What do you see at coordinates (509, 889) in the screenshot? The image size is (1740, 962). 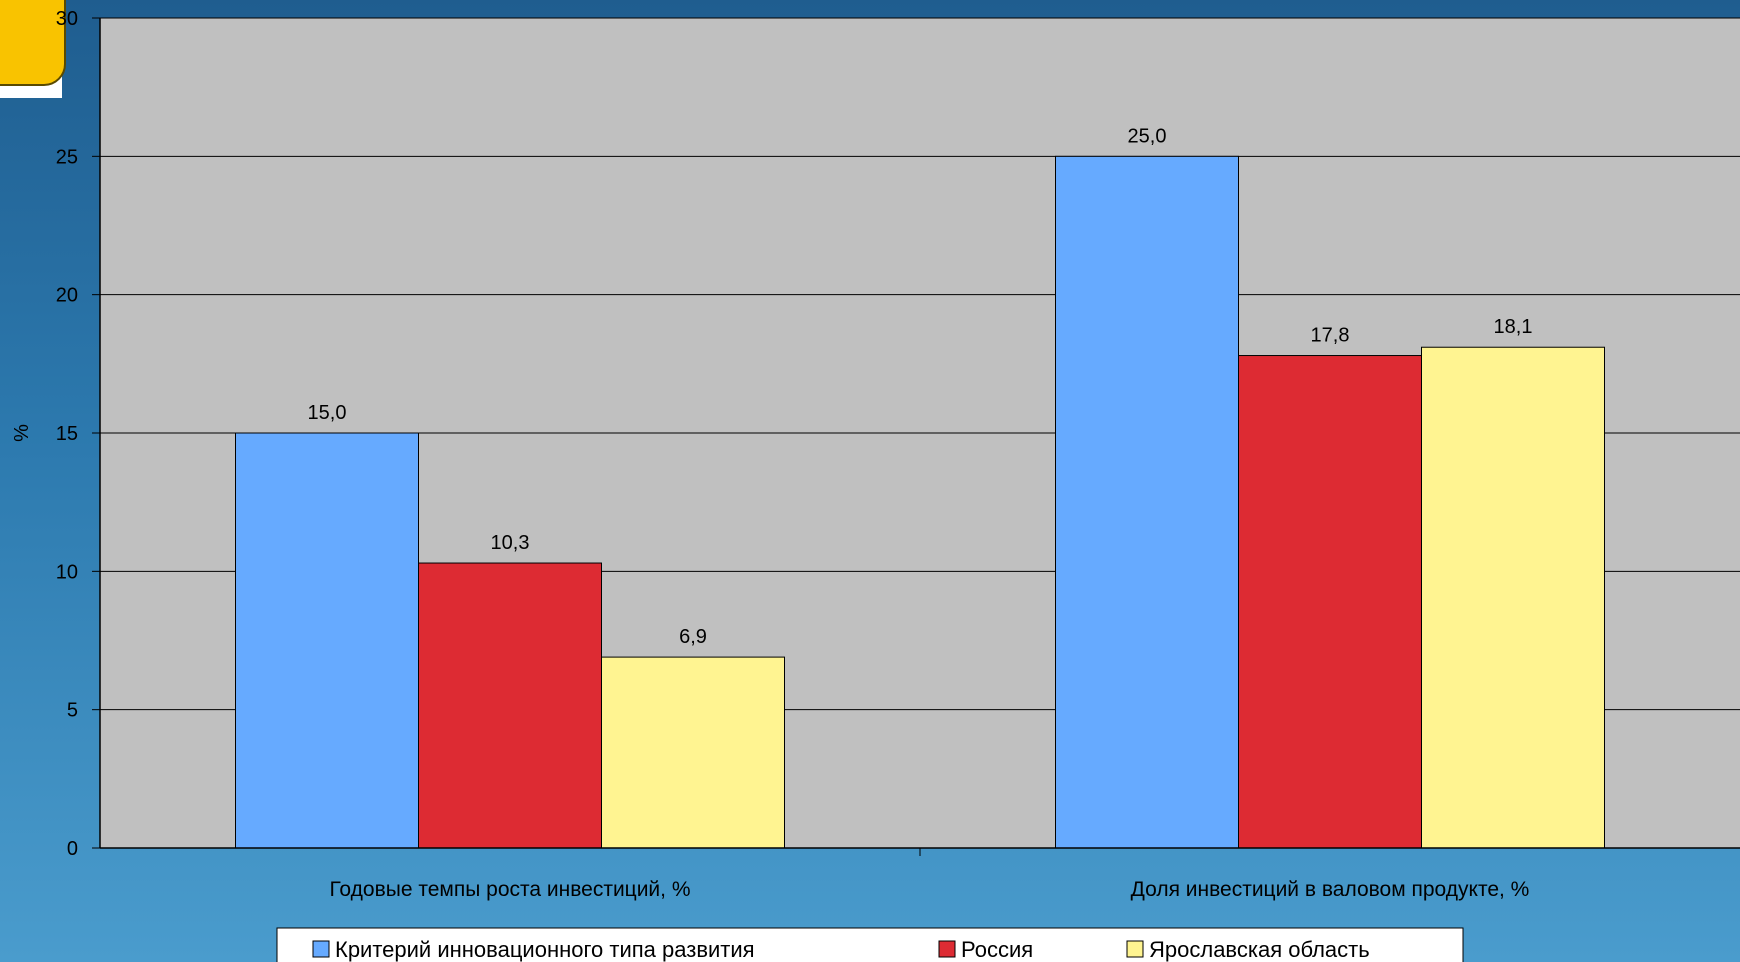 I see `category-label: Годовые темпы роста инвестиций, %` at bounding box center [509, 889].